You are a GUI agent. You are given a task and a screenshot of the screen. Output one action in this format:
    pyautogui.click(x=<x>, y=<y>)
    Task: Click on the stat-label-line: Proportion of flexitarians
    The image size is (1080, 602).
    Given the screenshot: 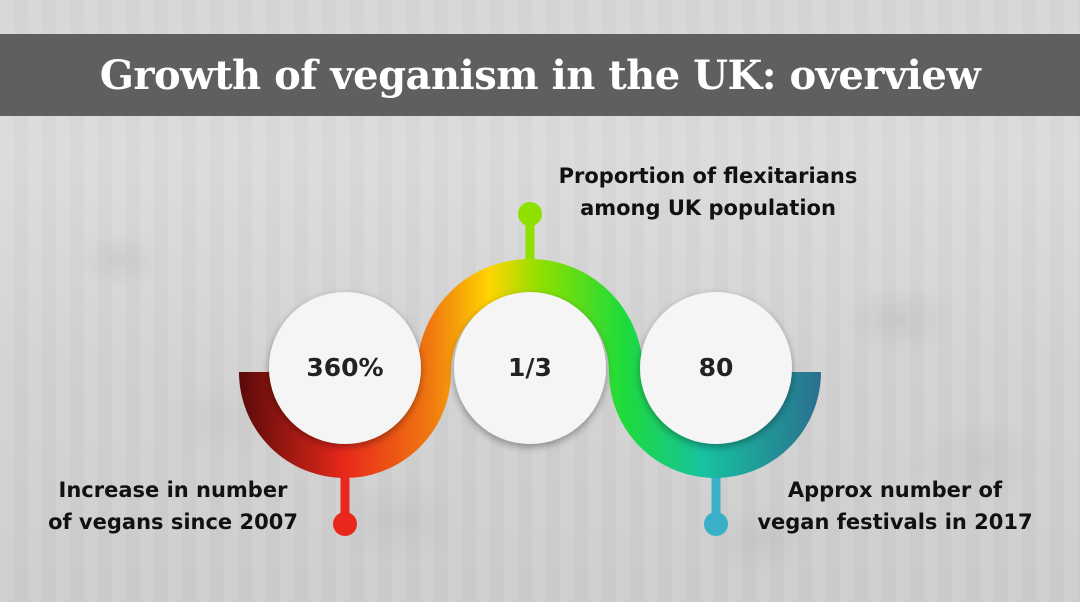 What is the action you would take?
    pyautogui.click(x=708, y=176)
    